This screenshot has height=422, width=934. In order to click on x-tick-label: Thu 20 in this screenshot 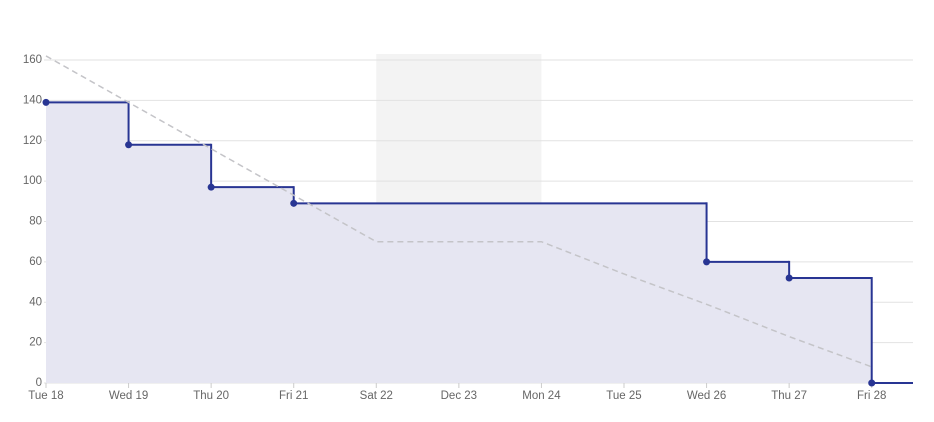, I will do `click(211, 396)`.